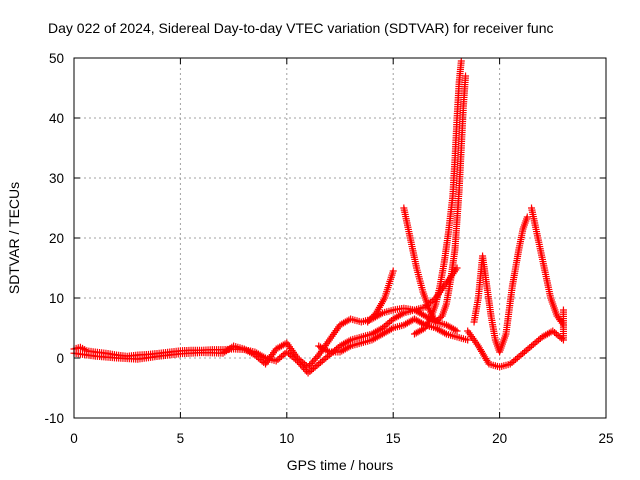  What do you see at coordinates (74, 438) in the screenshot?
I see `x-tick-label: 0` at bounding box center [74, 438].